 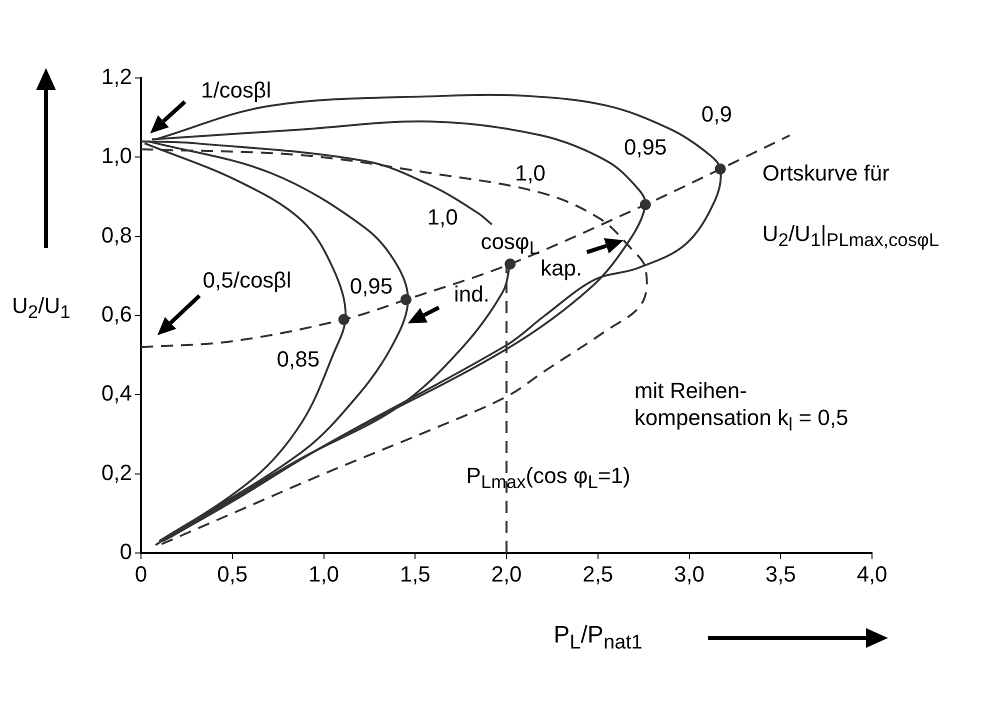 What do you see at coordinates (415, 573) in the screenshot?
I see `x-tick-label: 1,5` at bounding box center [415, 573].